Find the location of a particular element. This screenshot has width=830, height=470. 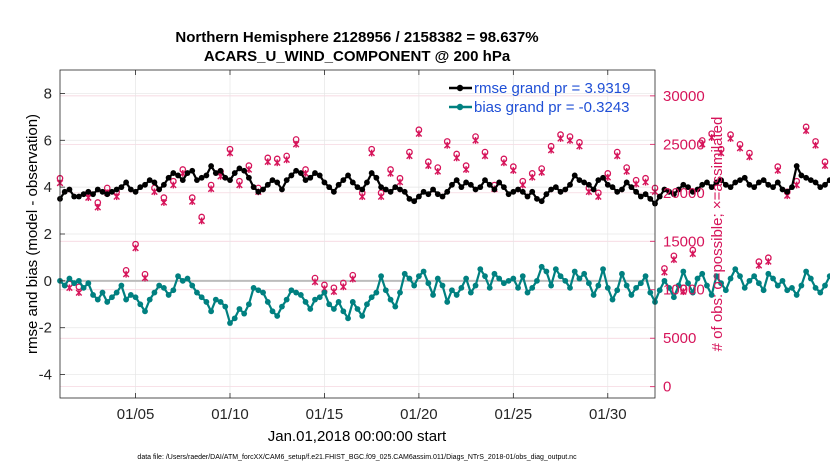

legend-bias-label: bias grand pr = -0.3243 is located at coordinates (552, 107).